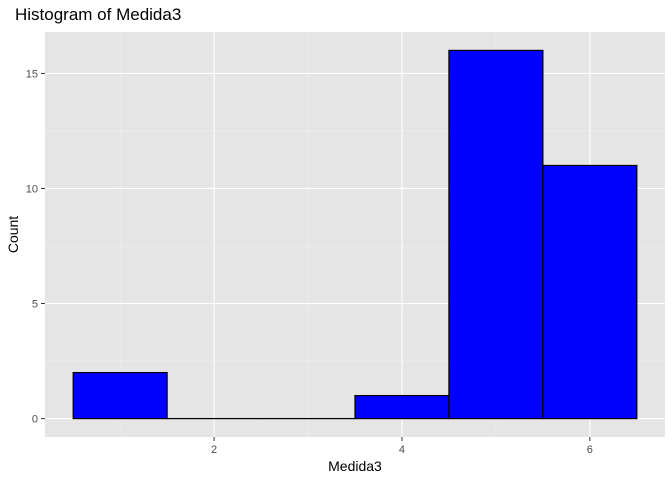 This screenshot has width=672, height=480. Describe the element at coordinates (98, 14) in the screenshot. I see `chart-title: Histogram of Medida3` at that location.